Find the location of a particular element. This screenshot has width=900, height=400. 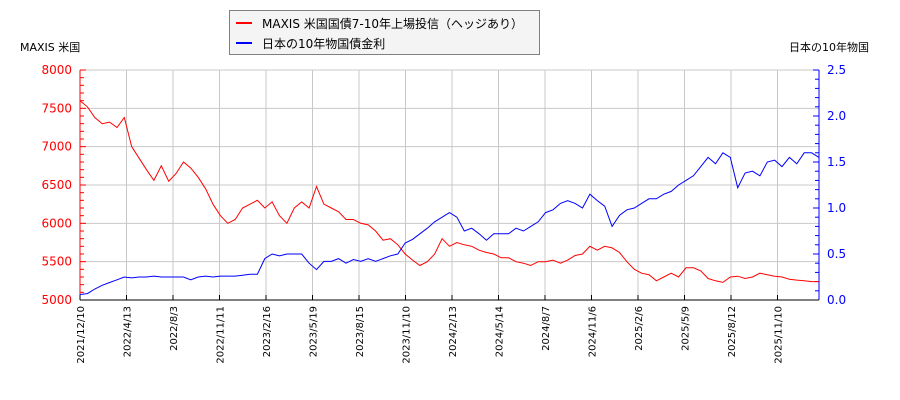

chart-legend: MAXIS 米国国債7-10年上場投信（ヘッジあり） 日本の10年物国債金利 is located at coordinates (384, 32).